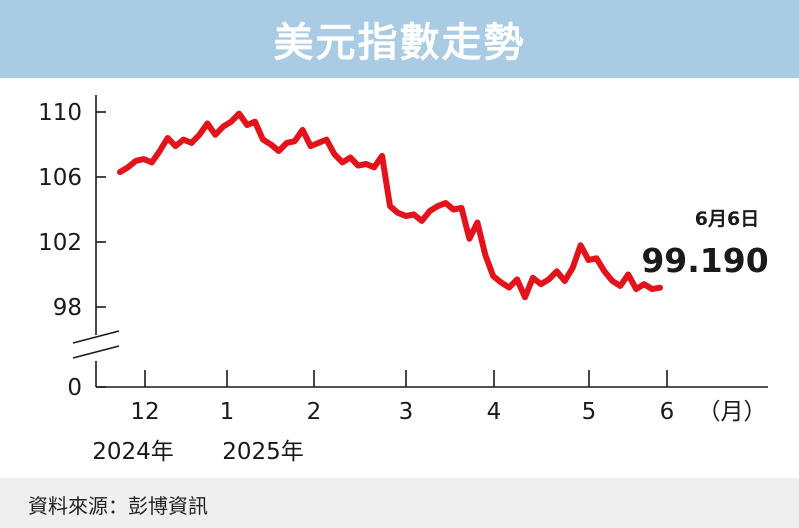  What do you see at coordinates (667, 412) in the screenshot?
I see `x-tick-label: 6` at bounding box center [667, 412].